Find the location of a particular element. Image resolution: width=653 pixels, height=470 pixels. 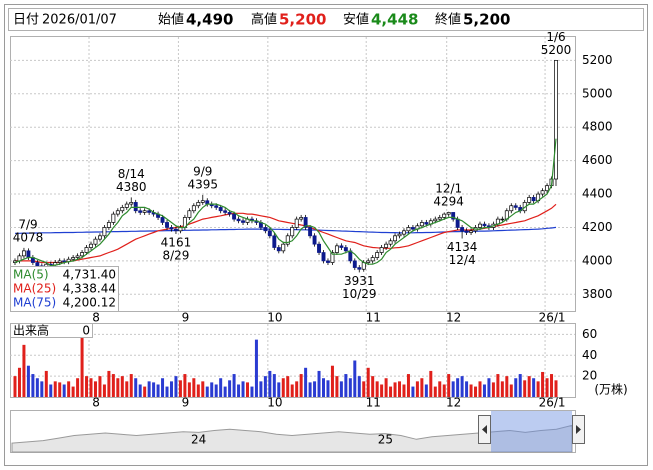

y-tick-label: 4000 is located at coordinates (597, 260).